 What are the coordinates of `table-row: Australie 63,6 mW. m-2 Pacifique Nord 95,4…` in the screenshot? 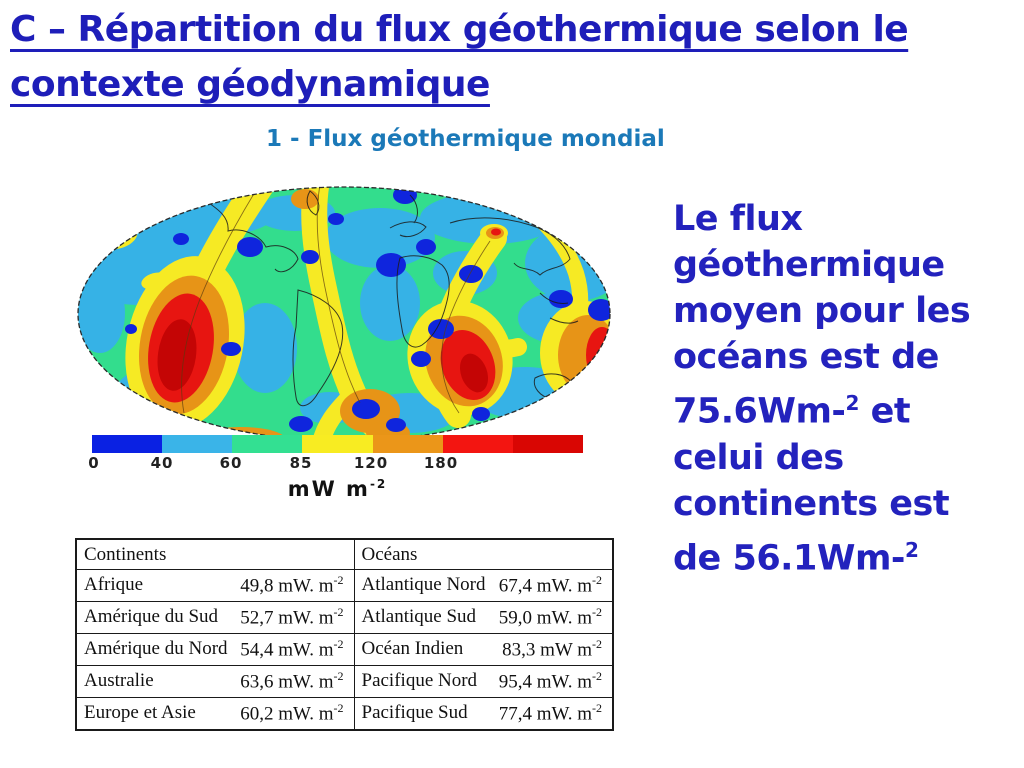 It's located at (344, 681).